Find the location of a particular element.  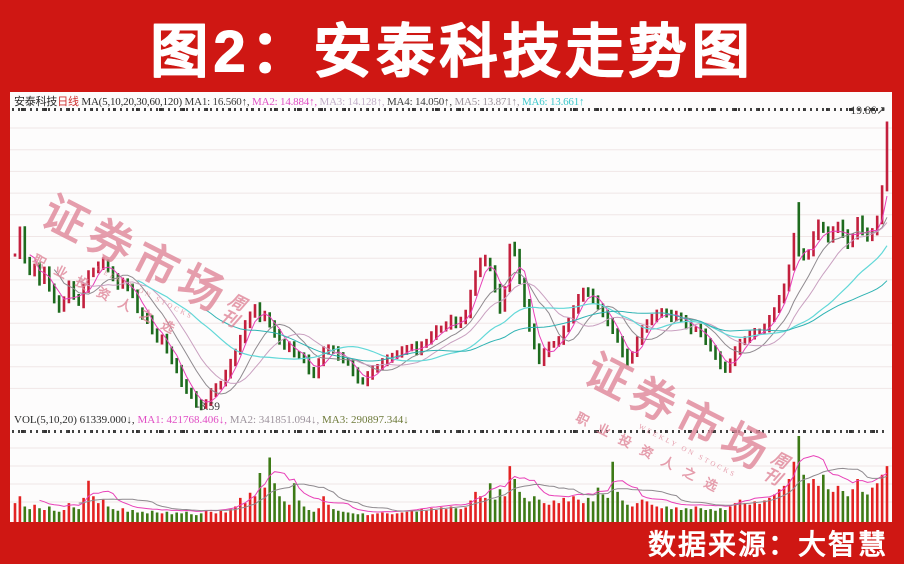

highest-price-label: 19.86↗ is located at coordinates (868, 111).